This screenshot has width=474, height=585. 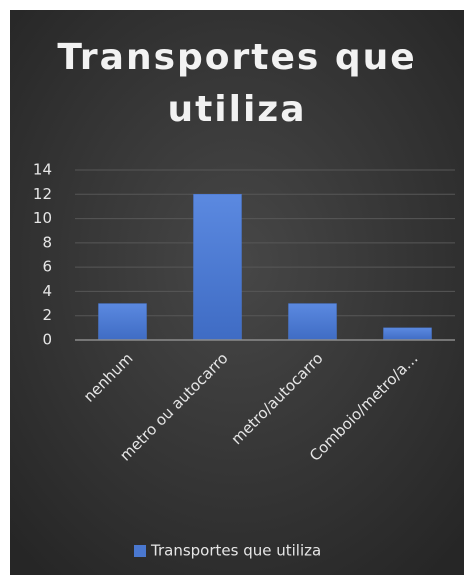 What do you see at coordinates (47, 267) in the screenshot?
I see `y-tick-label: 6` at bounding box center [47, 267].